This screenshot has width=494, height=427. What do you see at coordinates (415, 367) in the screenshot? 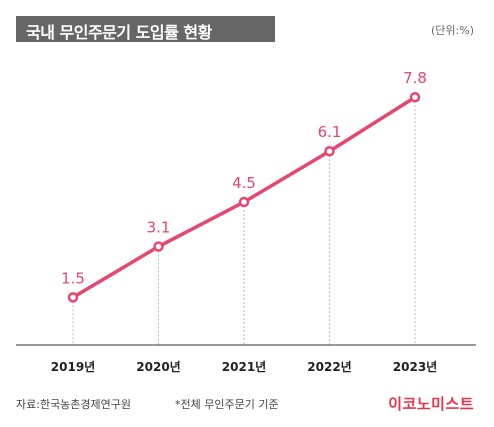
I see `x-tick-label: 2023년` at bounding box center [415, 367].